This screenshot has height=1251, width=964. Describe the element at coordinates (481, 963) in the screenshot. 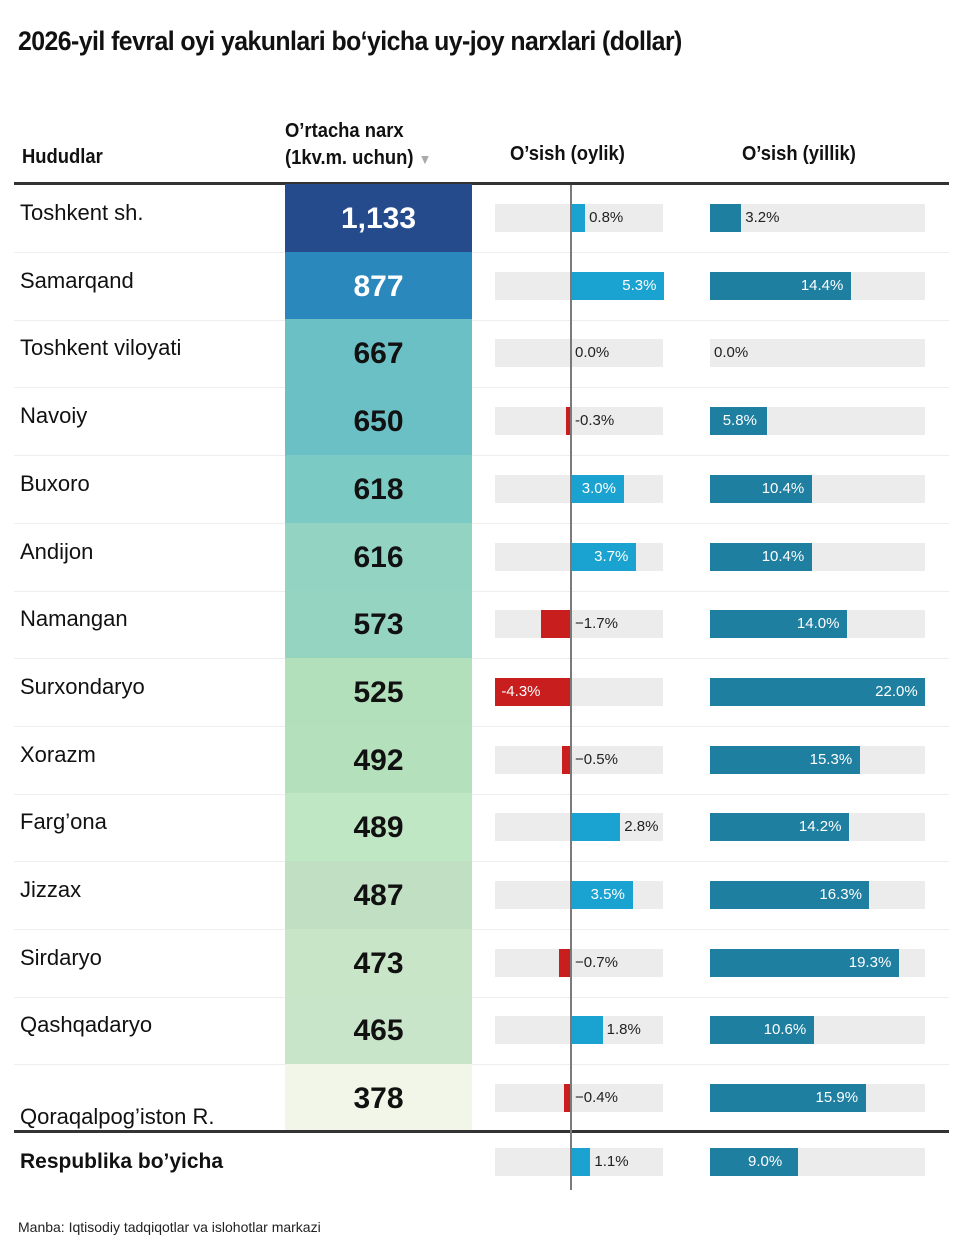

I see `table-row: Sirdaryo 473` at that location.